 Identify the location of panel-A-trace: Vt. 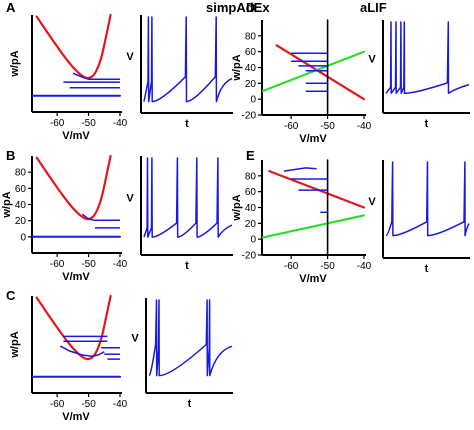
(179, 72).